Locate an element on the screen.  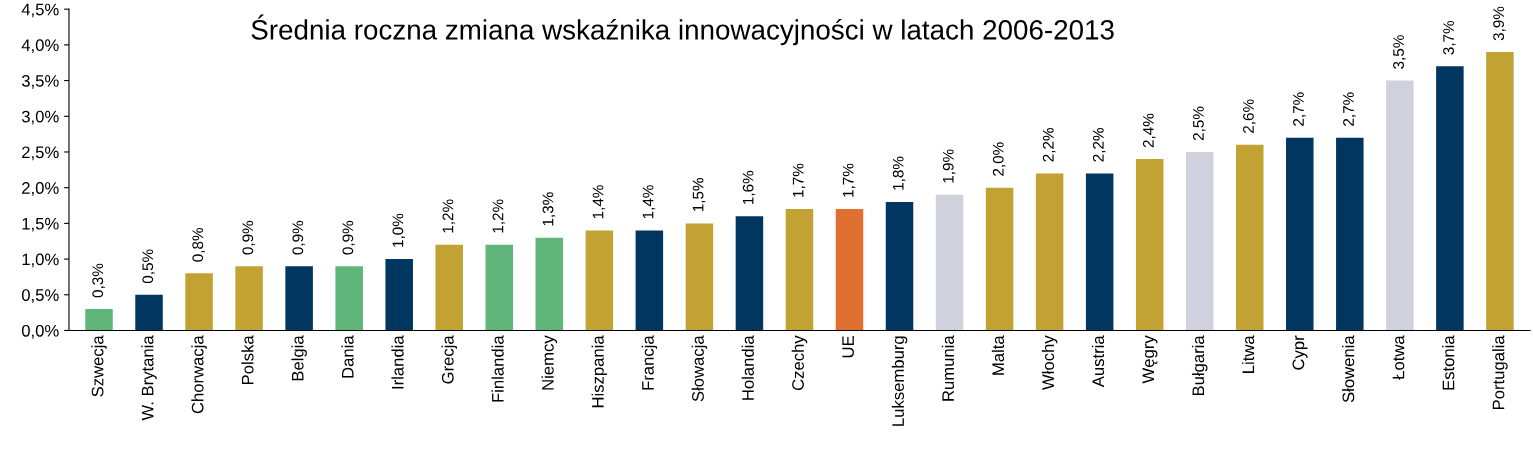
data-label: 1,9% is located at coordinates (949, 166).